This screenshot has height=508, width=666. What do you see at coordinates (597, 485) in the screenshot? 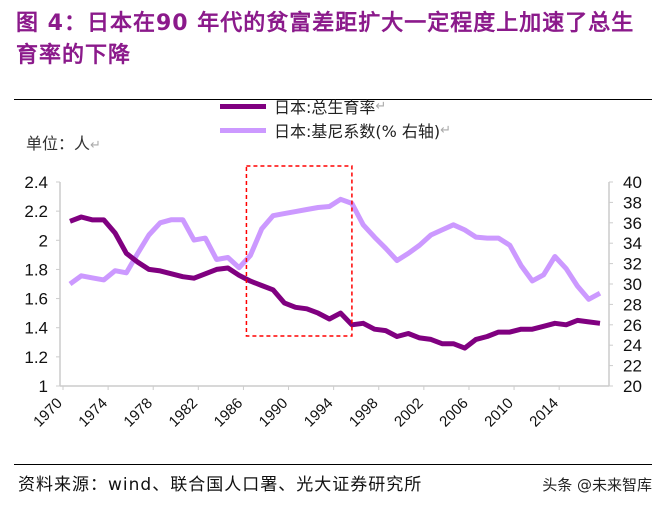
I see `watermark: 头条 @未来智库` at bounding box center [597, 485].